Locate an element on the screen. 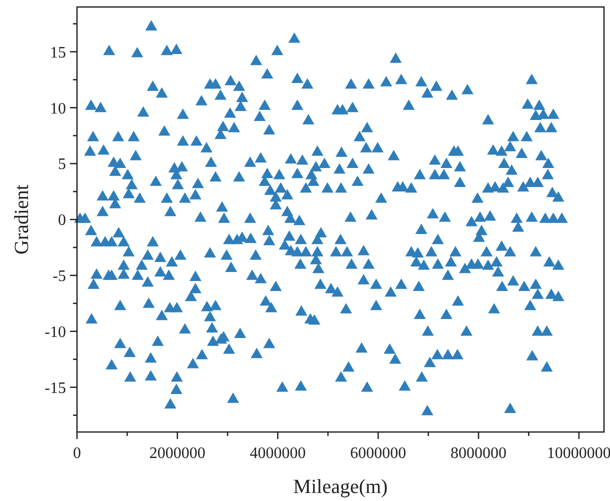  x-tick-label: 10000000 is located at coordinates (578, 453).